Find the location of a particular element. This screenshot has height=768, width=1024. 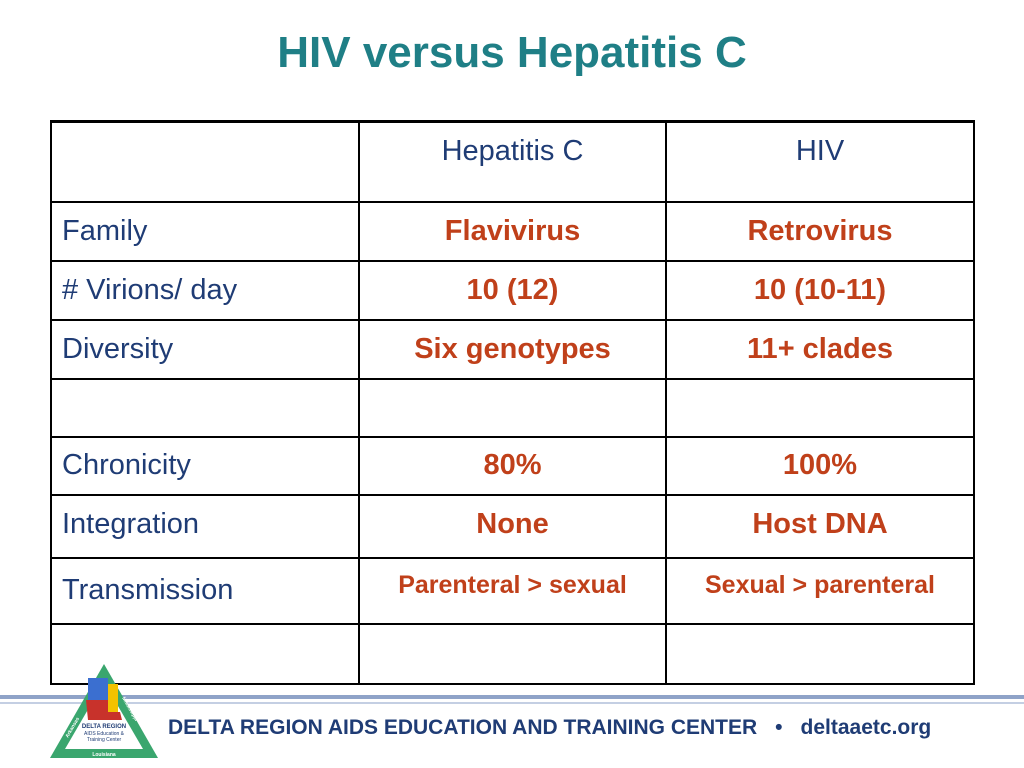

hepc-value: Parenteral > sexual is located at coordinates (512, 590).